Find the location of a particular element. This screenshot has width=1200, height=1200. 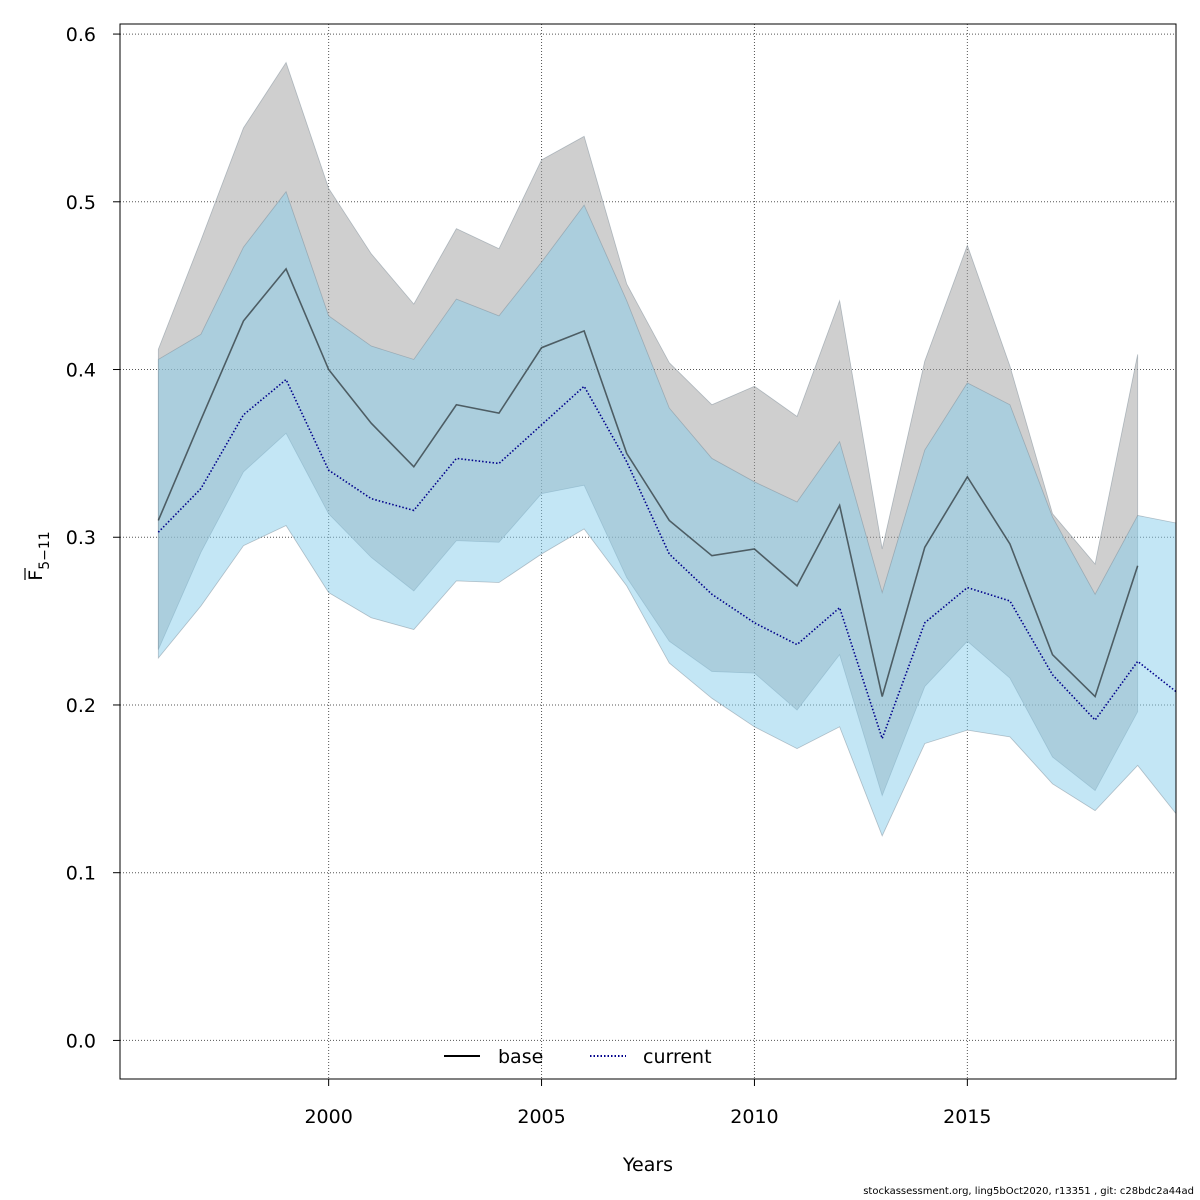

legend-base-label: base is located at coordinates (520, 1057).